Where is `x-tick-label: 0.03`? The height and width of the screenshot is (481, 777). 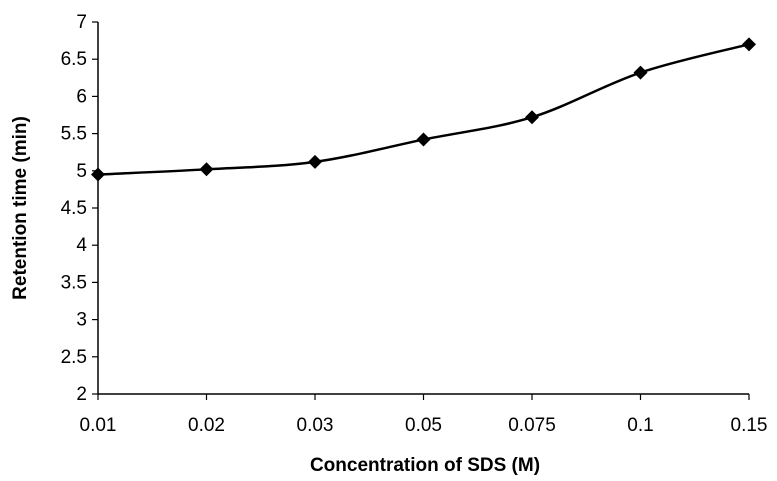
x-tick-label: 0.03 is located at coordinates (315, 425).